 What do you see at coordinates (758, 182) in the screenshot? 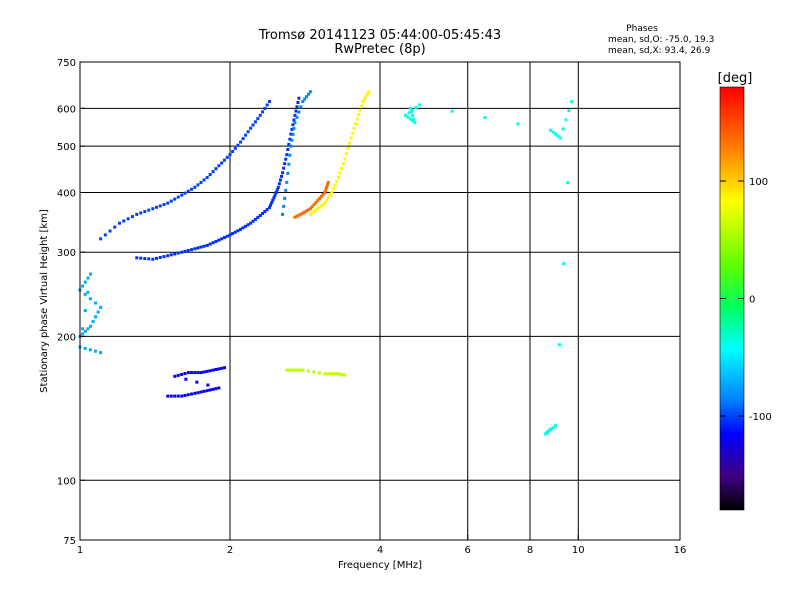
I see `colorbar-tick-label: 100` at bounding box center [758, 182].